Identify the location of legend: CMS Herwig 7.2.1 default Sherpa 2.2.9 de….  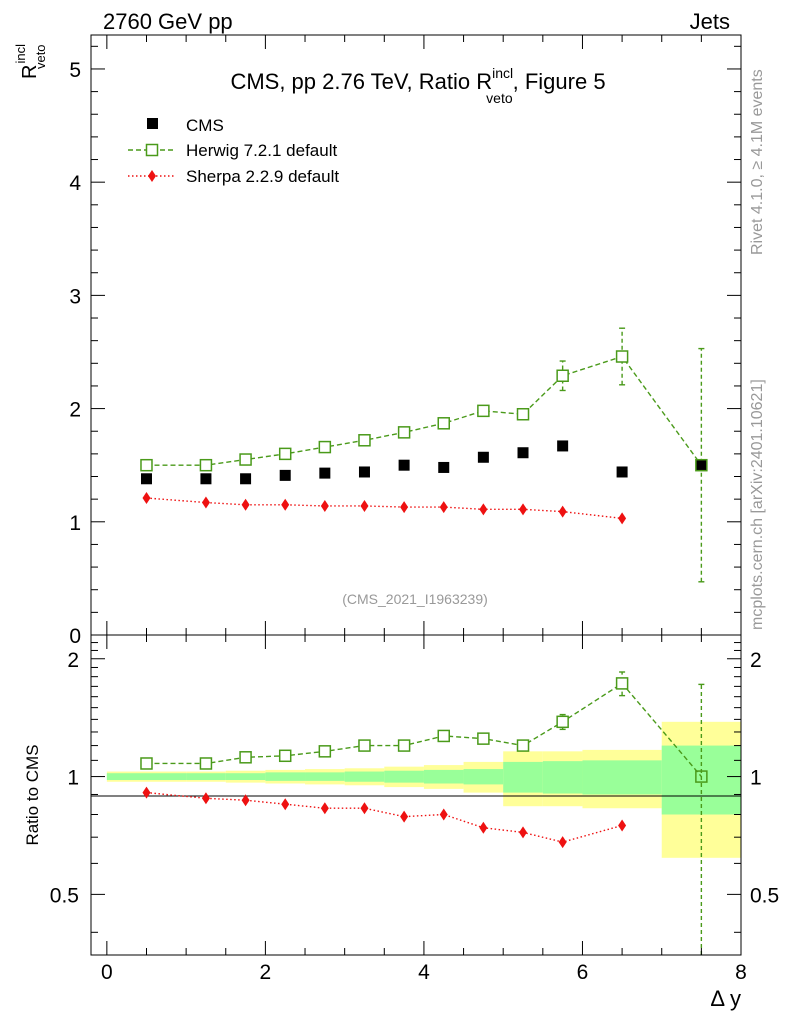
(233, 151).